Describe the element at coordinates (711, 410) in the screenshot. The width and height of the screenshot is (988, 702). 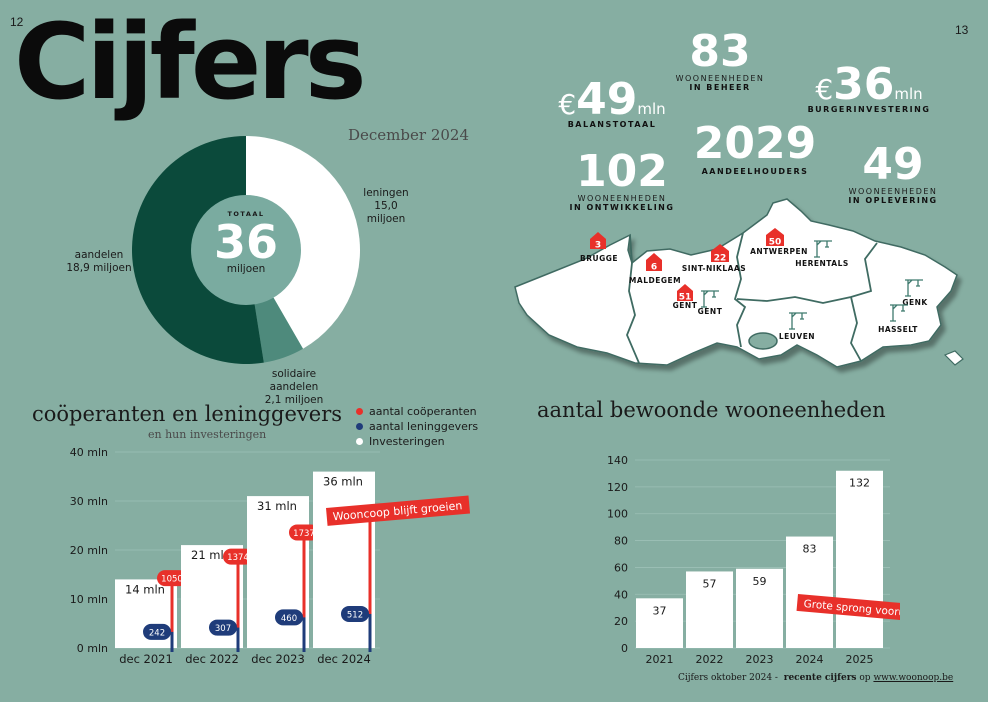
I see `right-chart-title: aantal bewoonde wooneenheden` at that location.